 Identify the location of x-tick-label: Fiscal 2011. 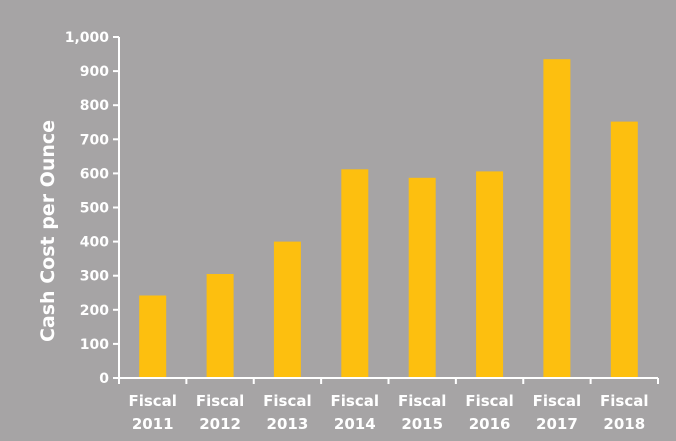
(152, 412).